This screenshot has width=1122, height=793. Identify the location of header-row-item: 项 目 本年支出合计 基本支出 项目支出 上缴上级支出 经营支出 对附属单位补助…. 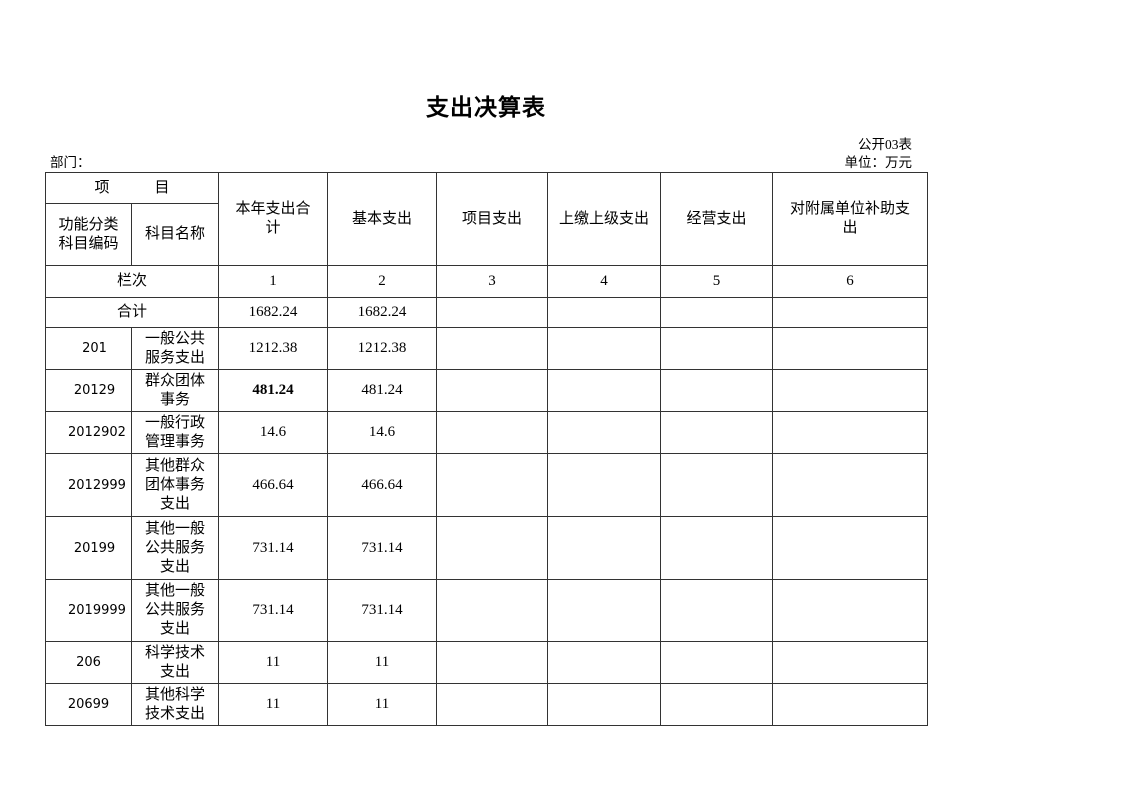
(486, 219).